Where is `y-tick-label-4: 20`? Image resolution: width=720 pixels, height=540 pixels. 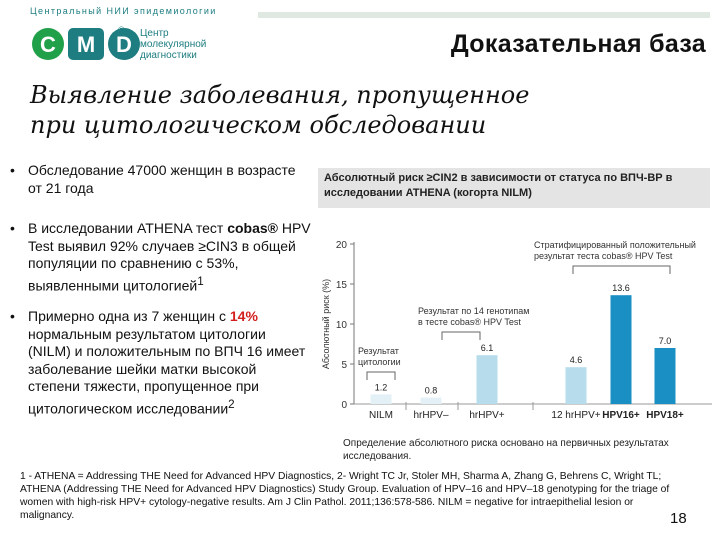 y-tick-label-4: 20 is located at coordinates (342, 245).